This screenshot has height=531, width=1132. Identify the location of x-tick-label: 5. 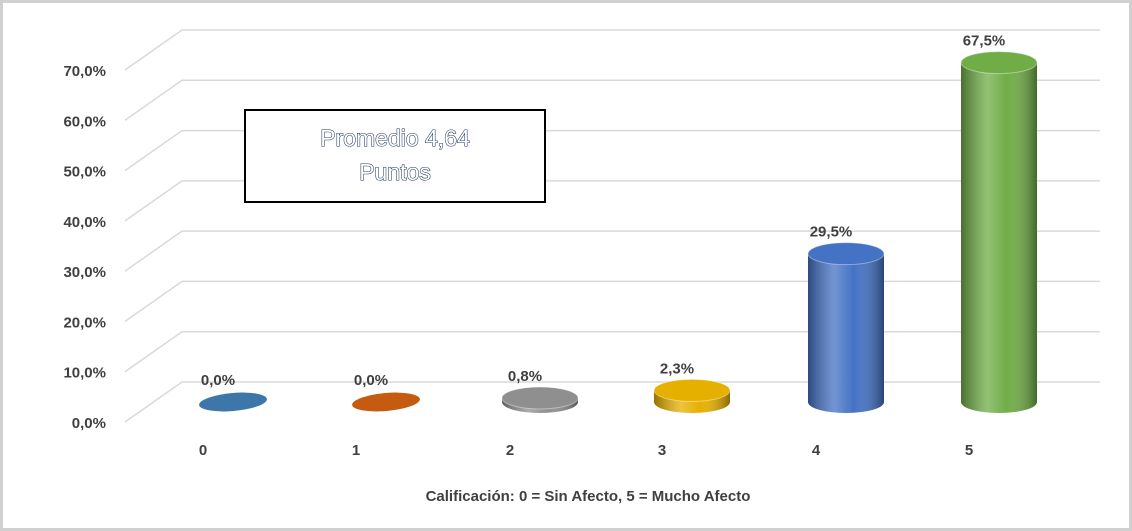
(969, 450).